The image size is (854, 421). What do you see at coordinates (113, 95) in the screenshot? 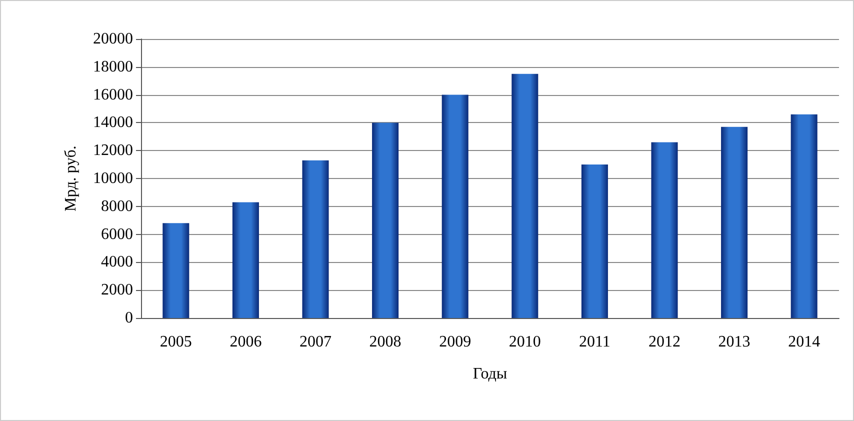
I see `y-tick-label: 16000` at bounding box center [113, 95].